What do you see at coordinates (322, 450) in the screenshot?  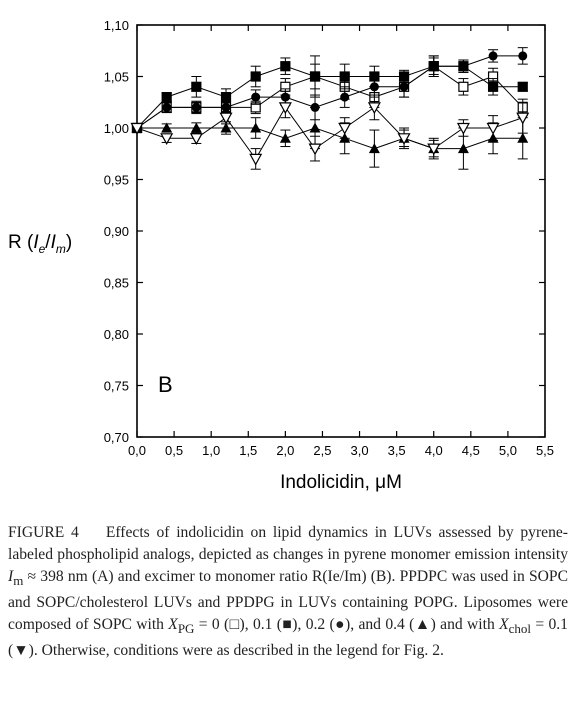 I see `x-tick-label: 2,5` at bounding box center [322, 450].